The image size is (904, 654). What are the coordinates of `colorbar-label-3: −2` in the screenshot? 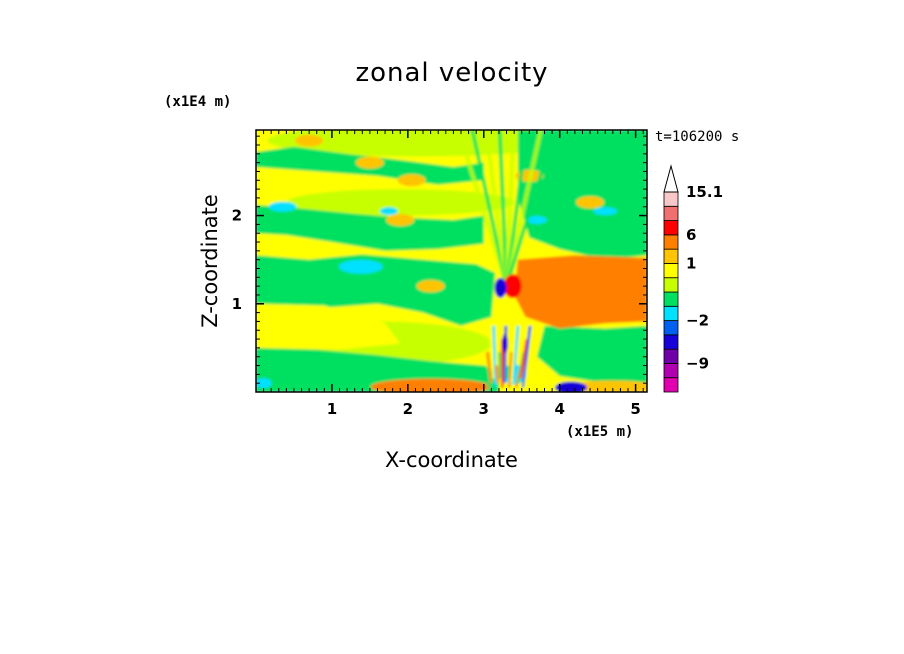 It's located at (697, 321).